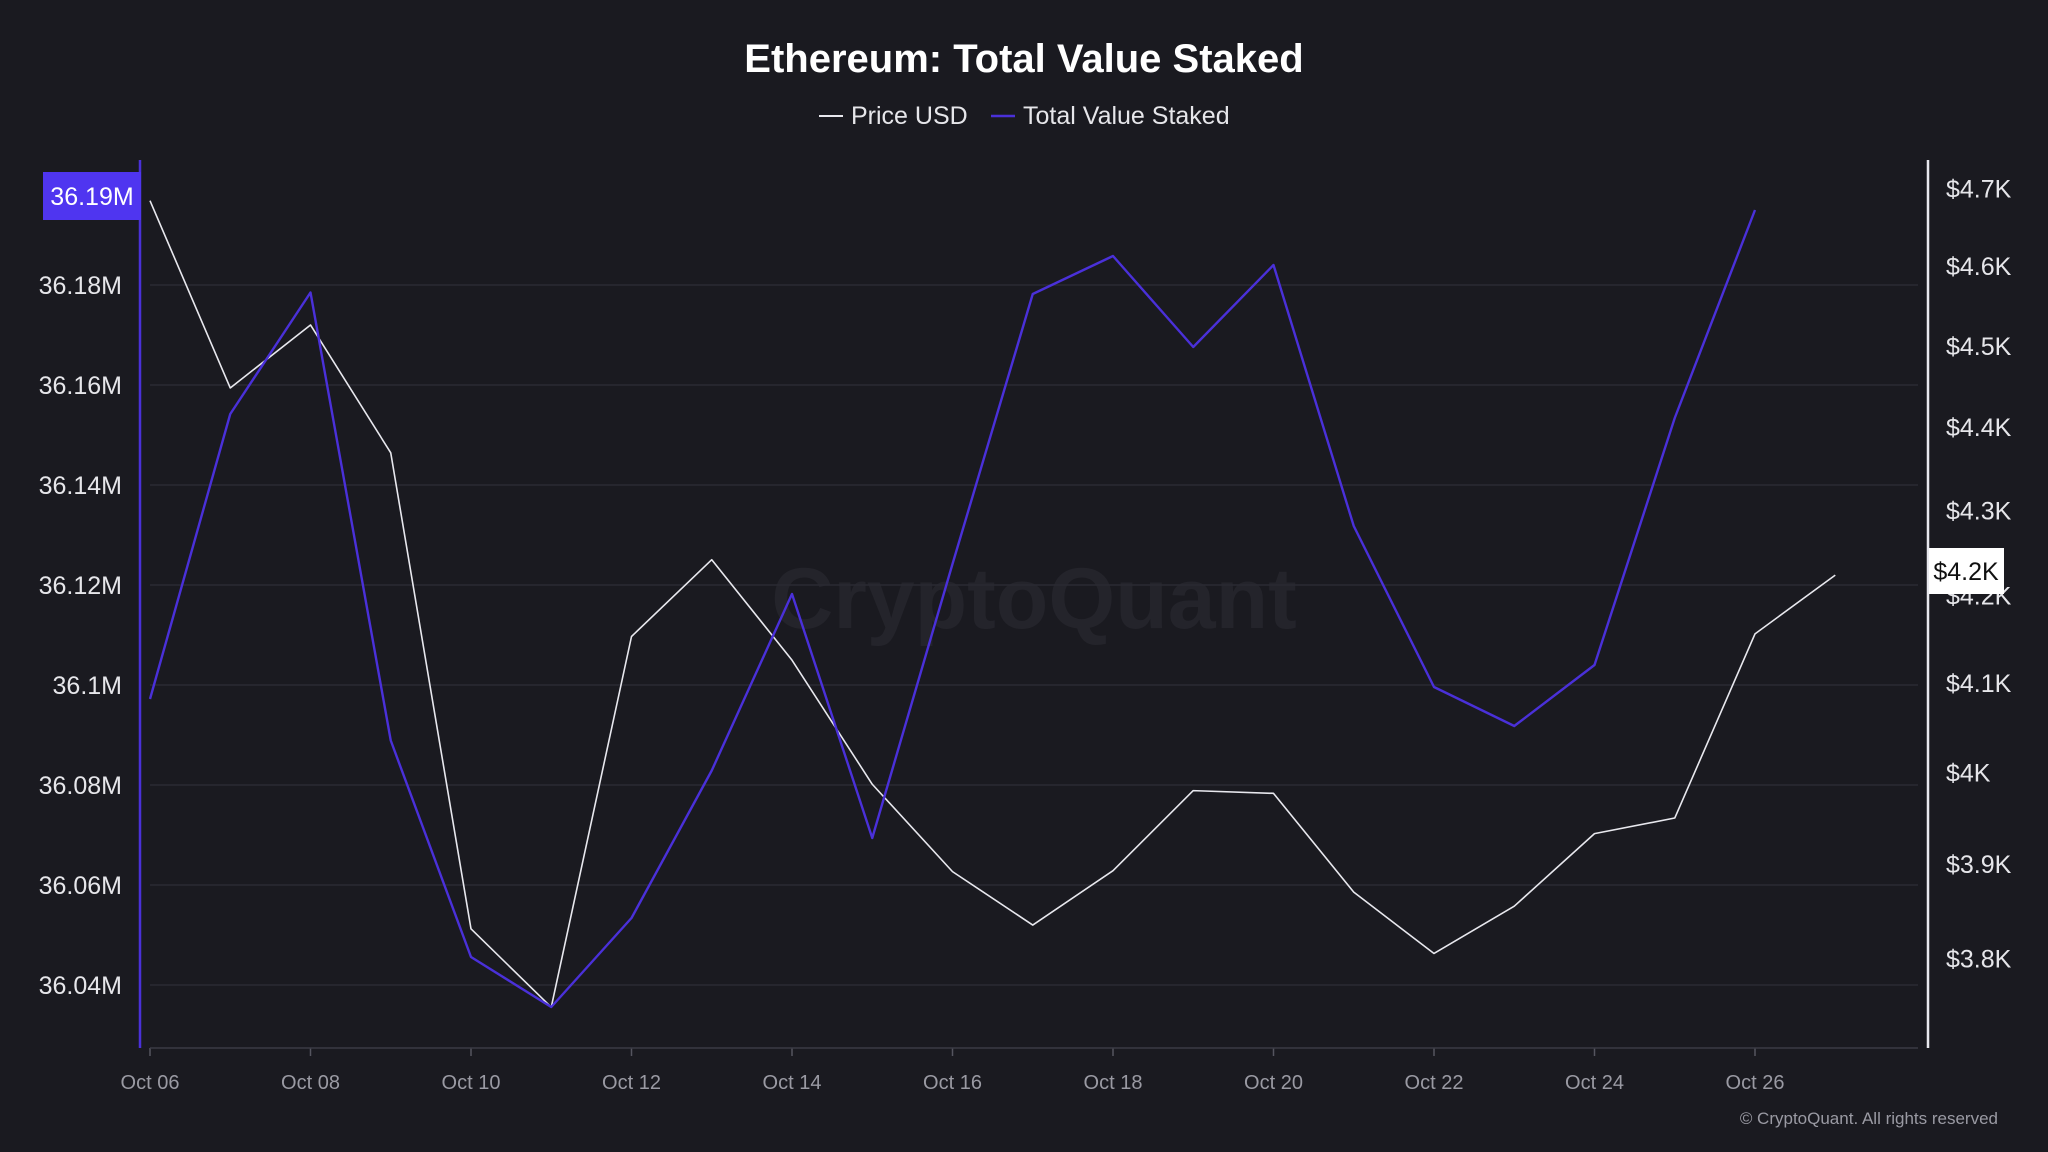  Describe the element at coordinates (80, 486) in the screenshot. I see `left-tick-label: 36.14M` at that location.